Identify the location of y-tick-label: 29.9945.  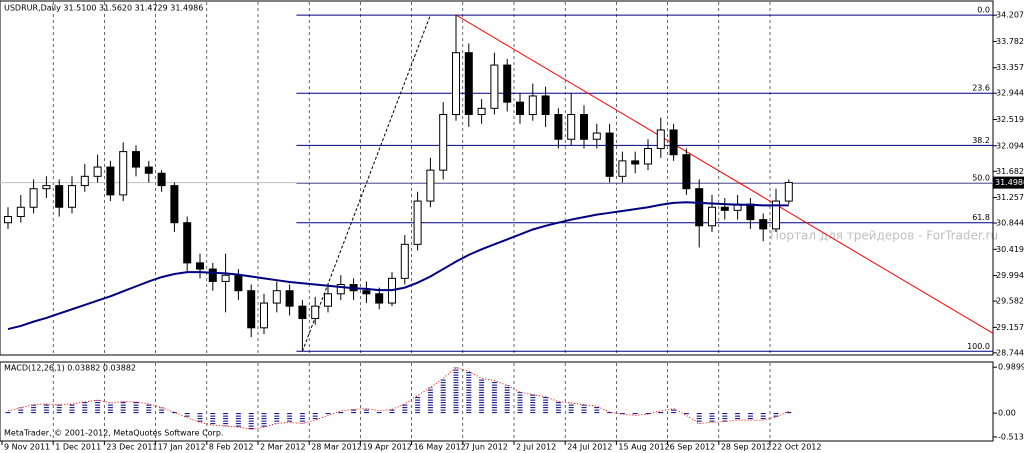
(1010, 275).